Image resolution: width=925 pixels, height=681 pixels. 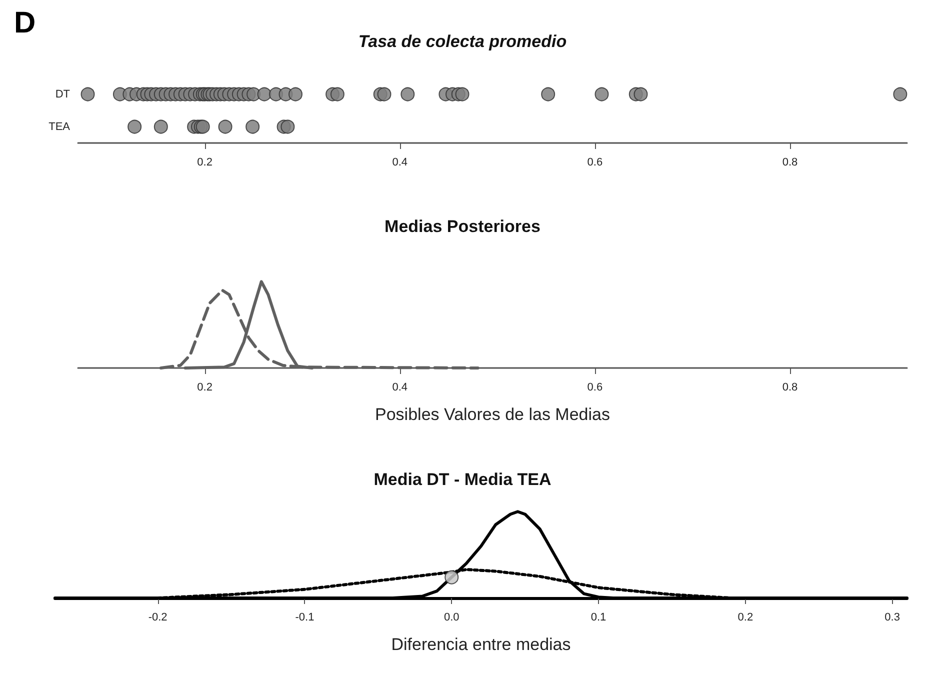 What do you see at coordinates (462, 41) in the screenshot?
I see `chart-title: Tasa de colecta promedio` at bounding box center [462, 41].